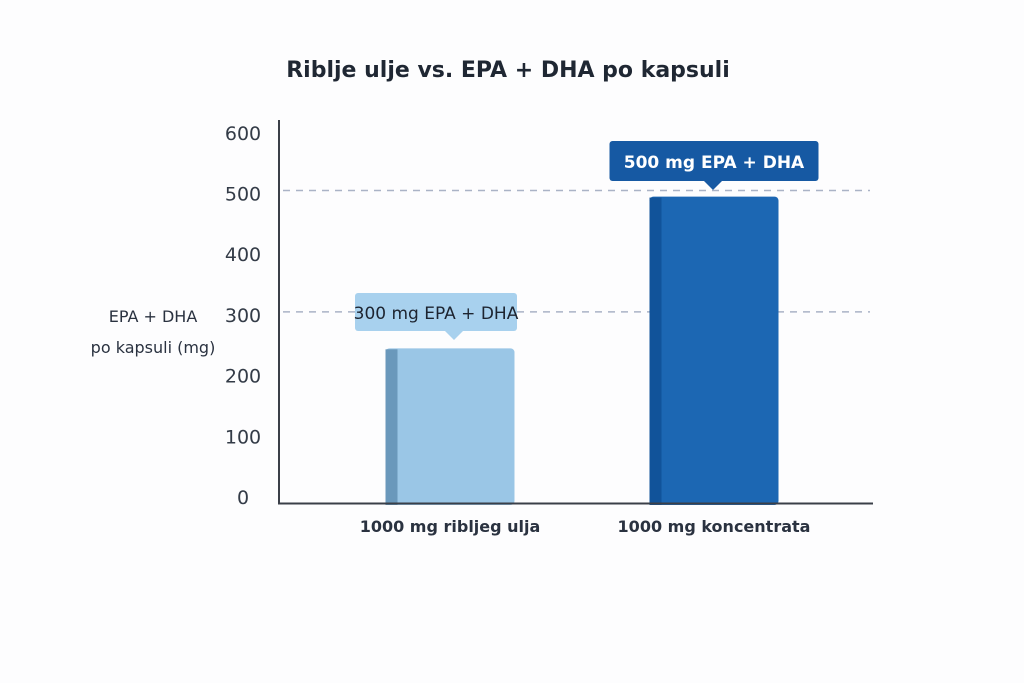 The width and height of the screenshot is (1024, 683). What do you see at coordinates (243, 437) in the screenshot?
I see `y-tick-label: 100` at bounding box center [243, 437].